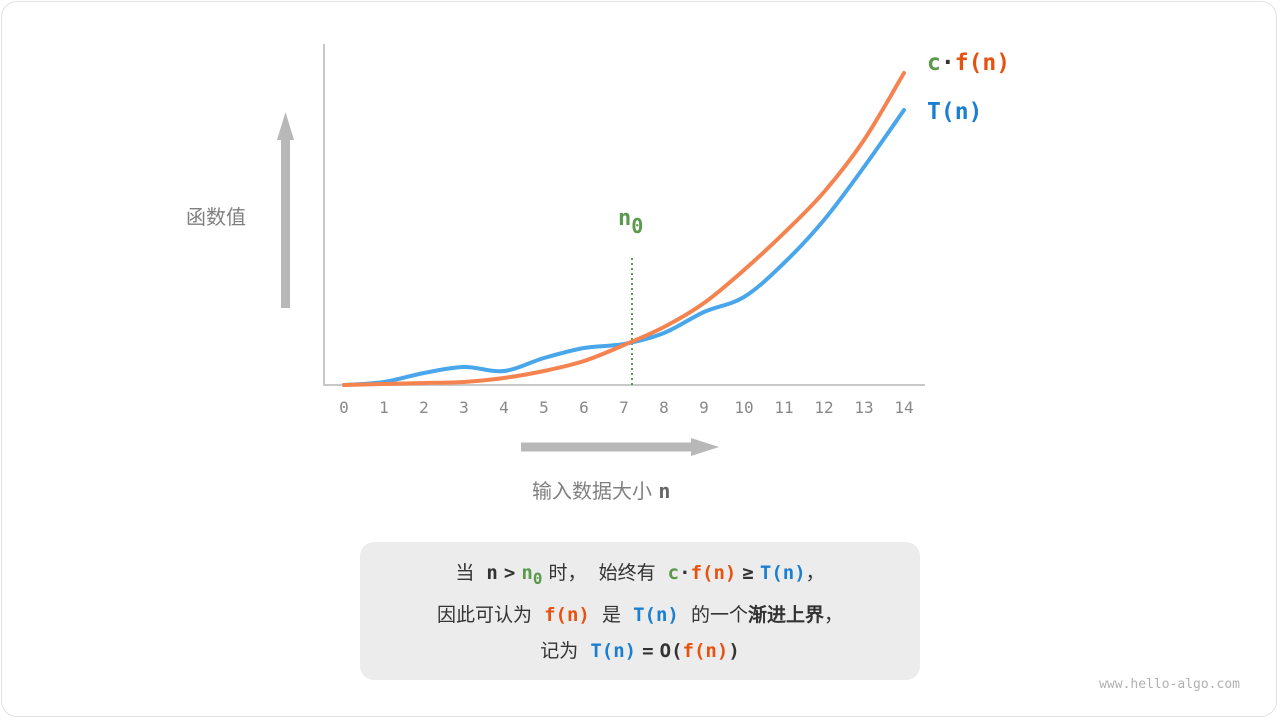 This screenshot has height=720, width=1280. I want to click on watermark: www.hello-algo.com, so click(1169, 684).